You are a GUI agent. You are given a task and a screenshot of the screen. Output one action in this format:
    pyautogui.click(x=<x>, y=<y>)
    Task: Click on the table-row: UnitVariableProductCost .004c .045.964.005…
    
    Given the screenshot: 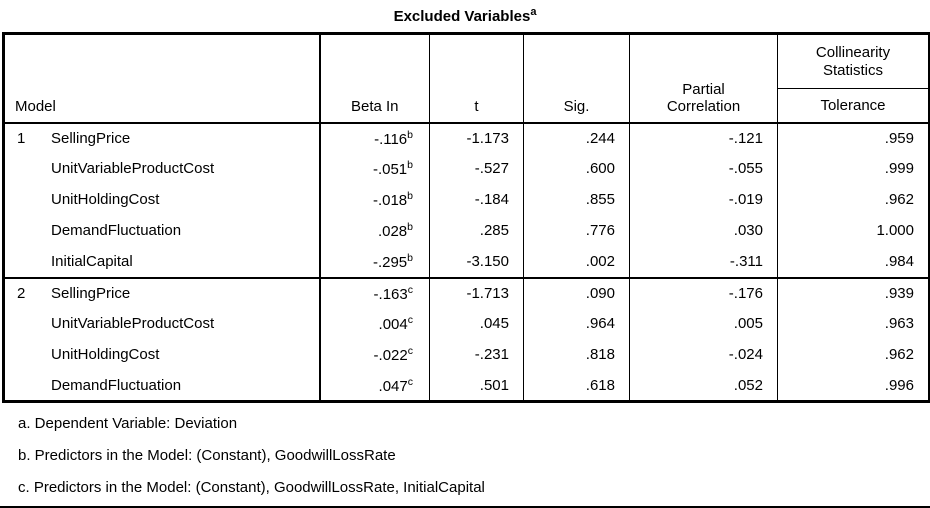 What is the action you would take?
    pyautogui.click(x=467, y=324)
    